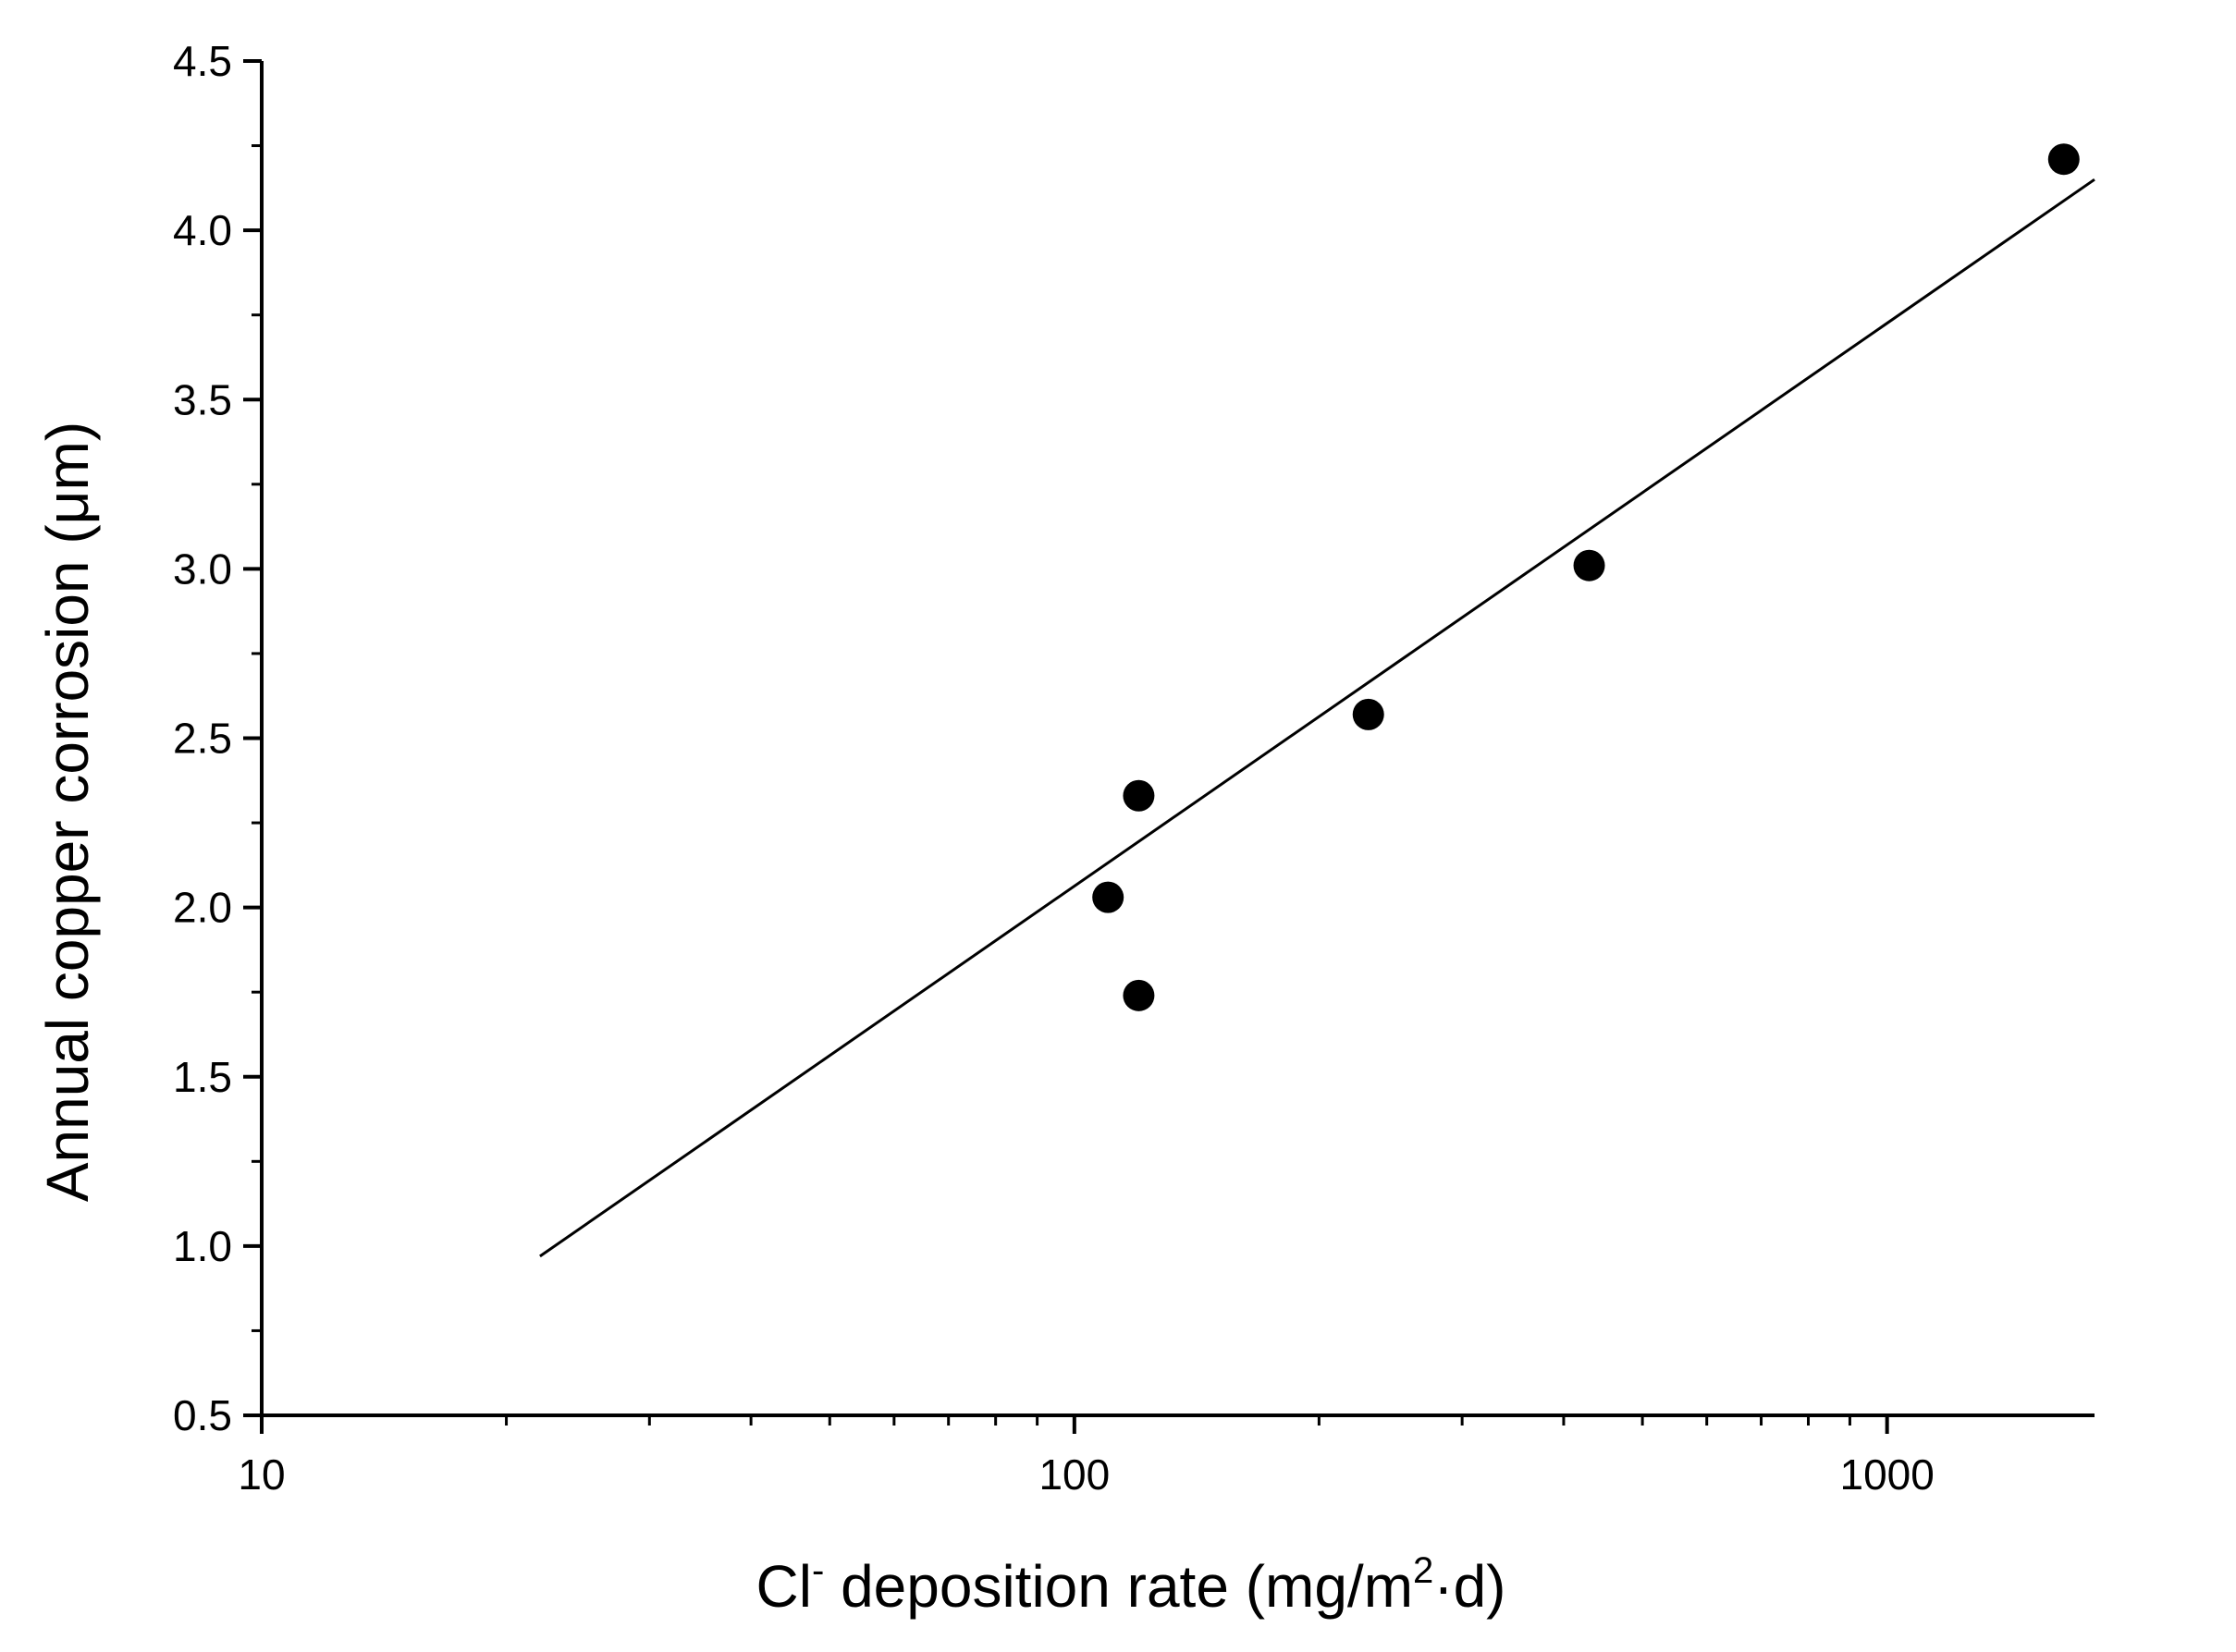 This screenshot has width=2236, height=1652. I want to click on x-axis-title-suffix: ·d), so click(1469, 1586).